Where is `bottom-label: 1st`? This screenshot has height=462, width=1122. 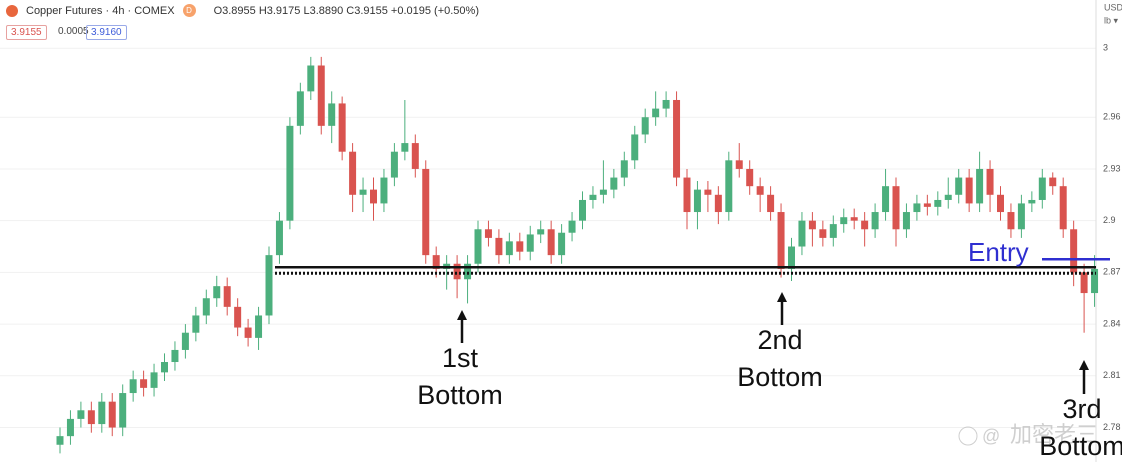
bottom-label: 1st is located at coordinates (460, 358).